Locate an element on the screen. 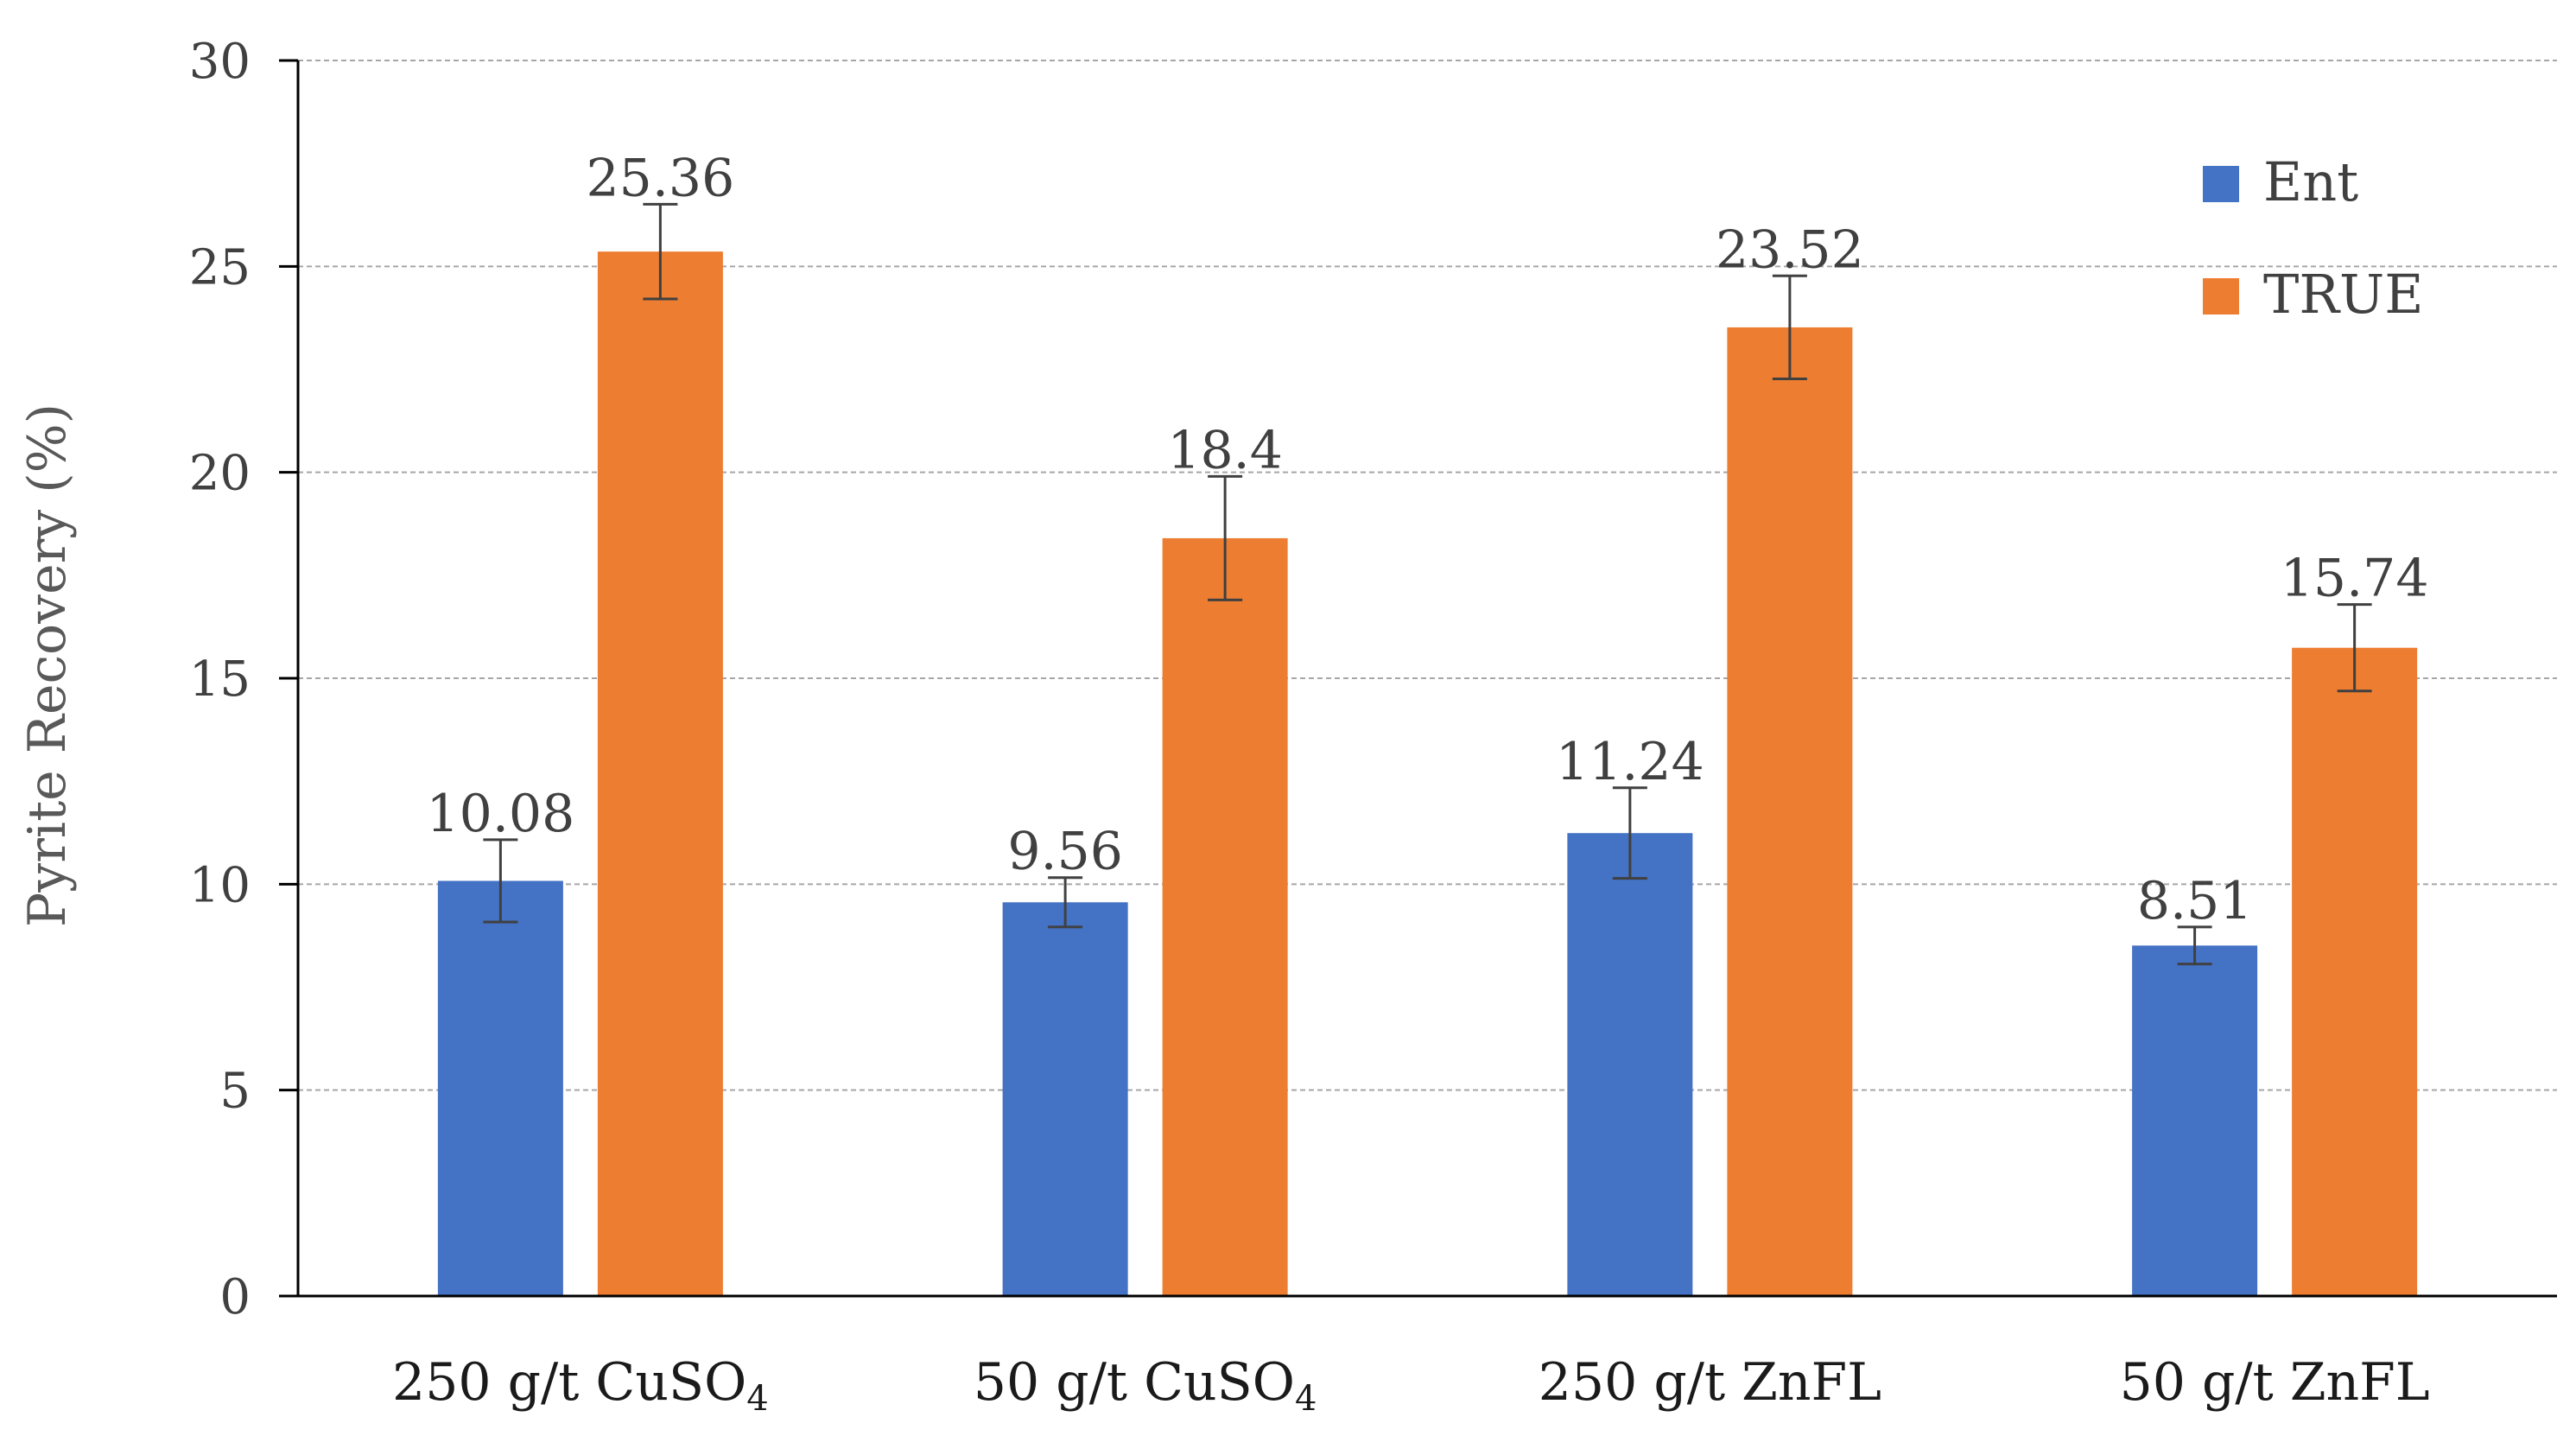  legend-label-true: TRUE is located at coordinates (2343, 295).